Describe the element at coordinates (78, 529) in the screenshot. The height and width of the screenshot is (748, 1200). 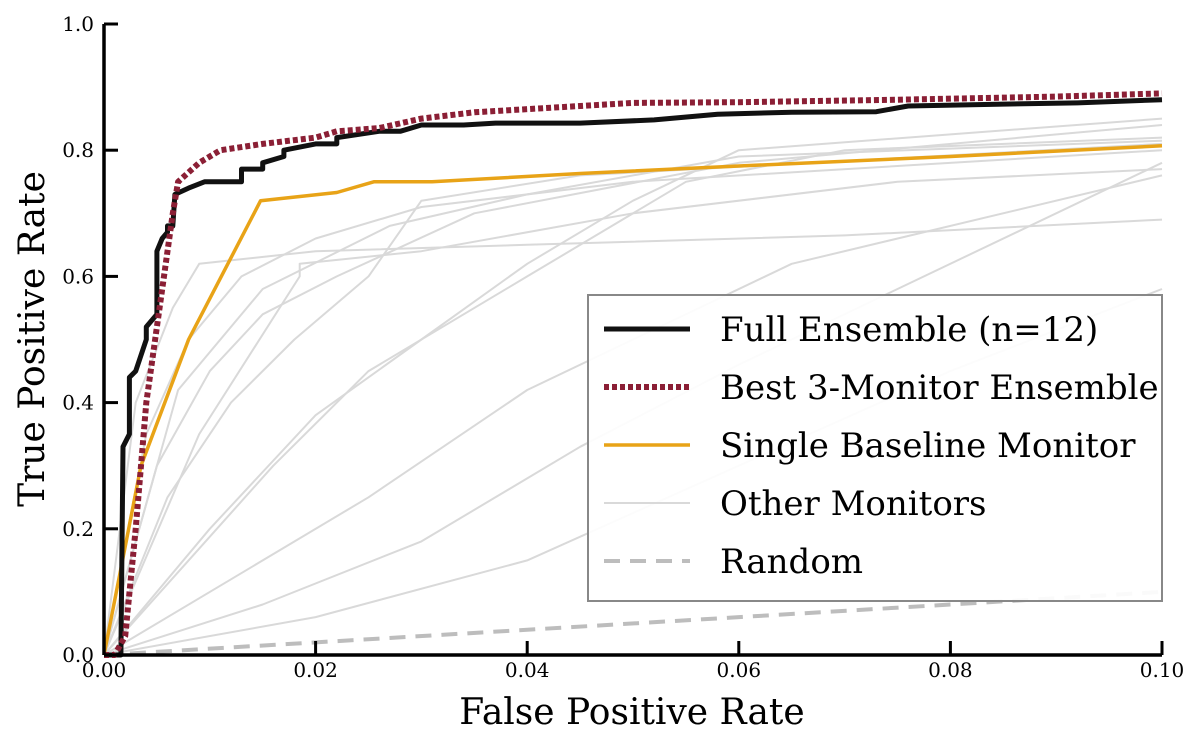
I see `y-tick-label: 0.2` at that location.